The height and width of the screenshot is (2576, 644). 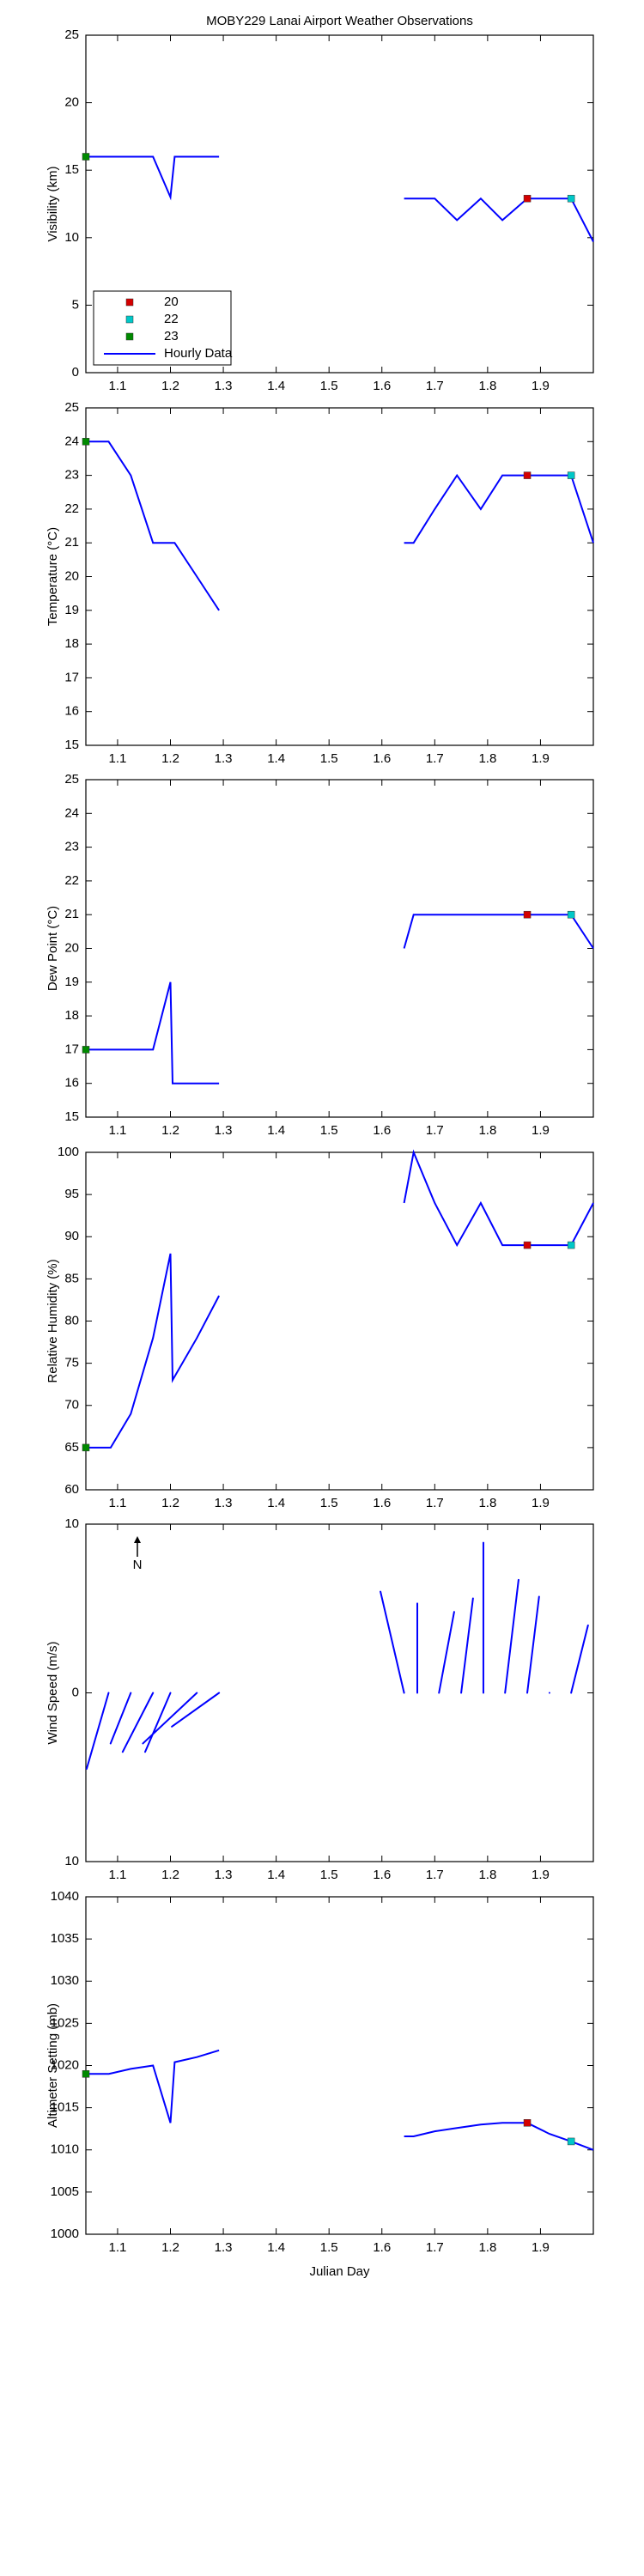 I want to click on y-tick-label: 1000, so click(x=65, y=2234).